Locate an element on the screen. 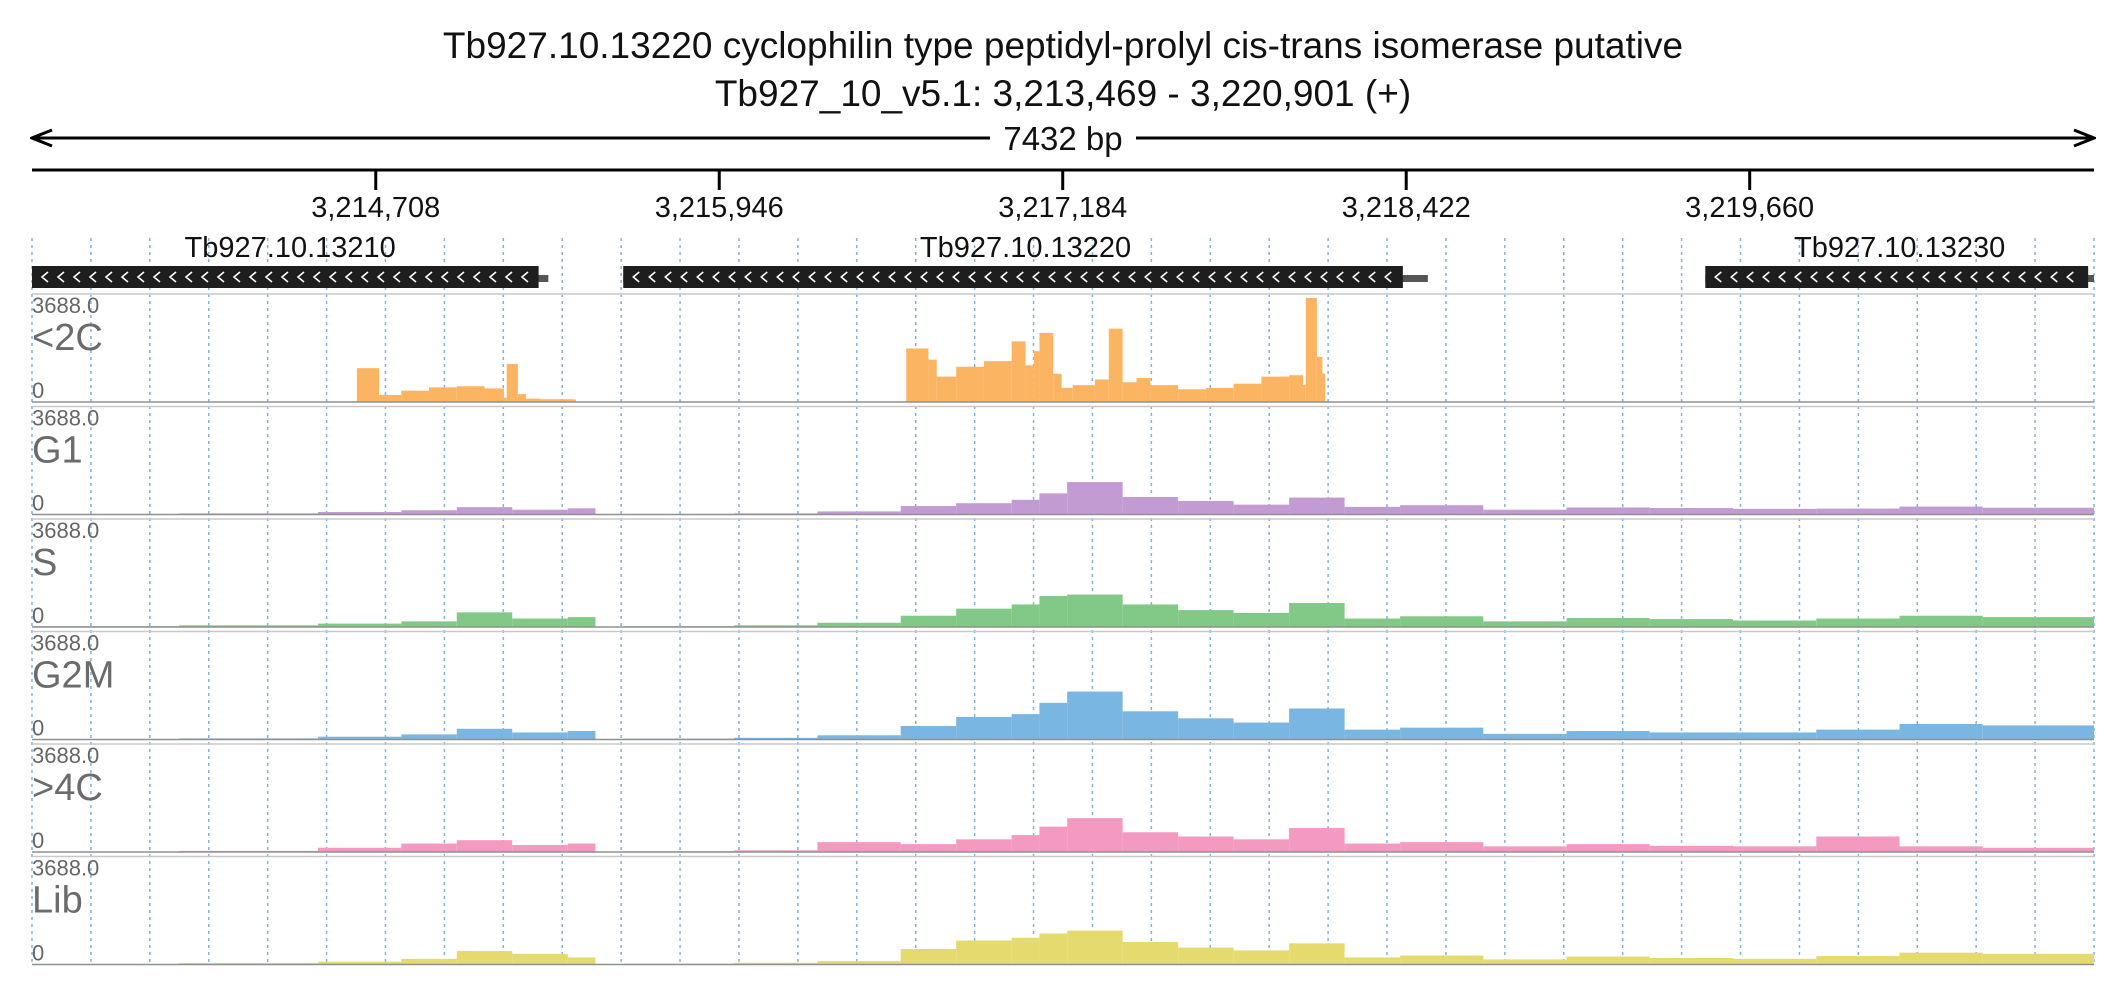 This screenshot has height=1000, width=2126. coverage-track: 3688.0>4C 0 is located at coordinates (1063, 798).